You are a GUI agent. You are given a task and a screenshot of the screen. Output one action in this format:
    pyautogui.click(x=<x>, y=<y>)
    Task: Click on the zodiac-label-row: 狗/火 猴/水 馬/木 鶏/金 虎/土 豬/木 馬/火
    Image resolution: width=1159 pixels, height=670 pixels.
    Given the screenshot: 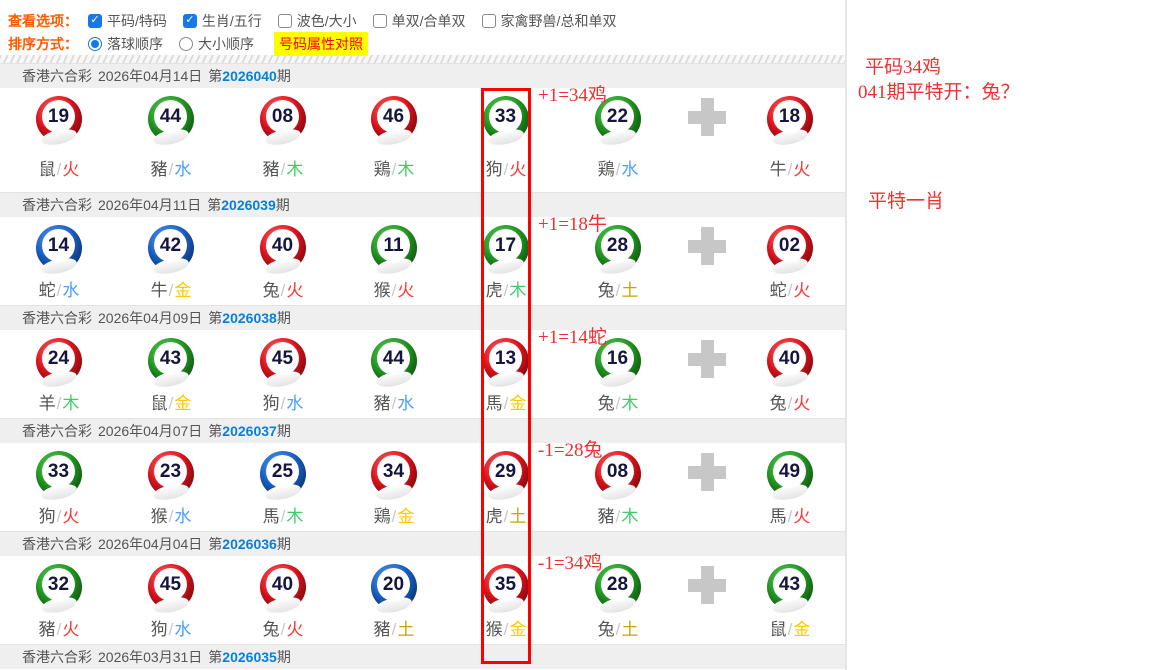 What is the action you would take?
    pyautogui.click(x=423, y=518)
    